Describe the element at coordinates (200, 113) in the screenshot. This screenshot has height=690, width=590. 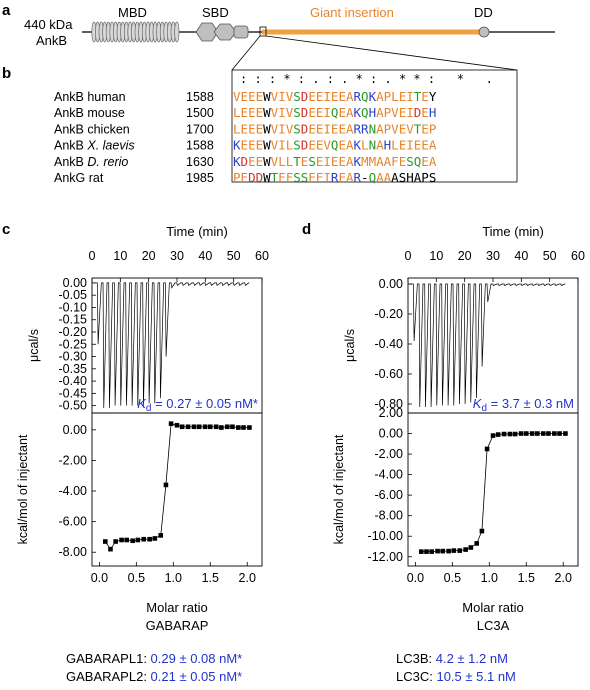
I see `start-position: 1500` at that location.